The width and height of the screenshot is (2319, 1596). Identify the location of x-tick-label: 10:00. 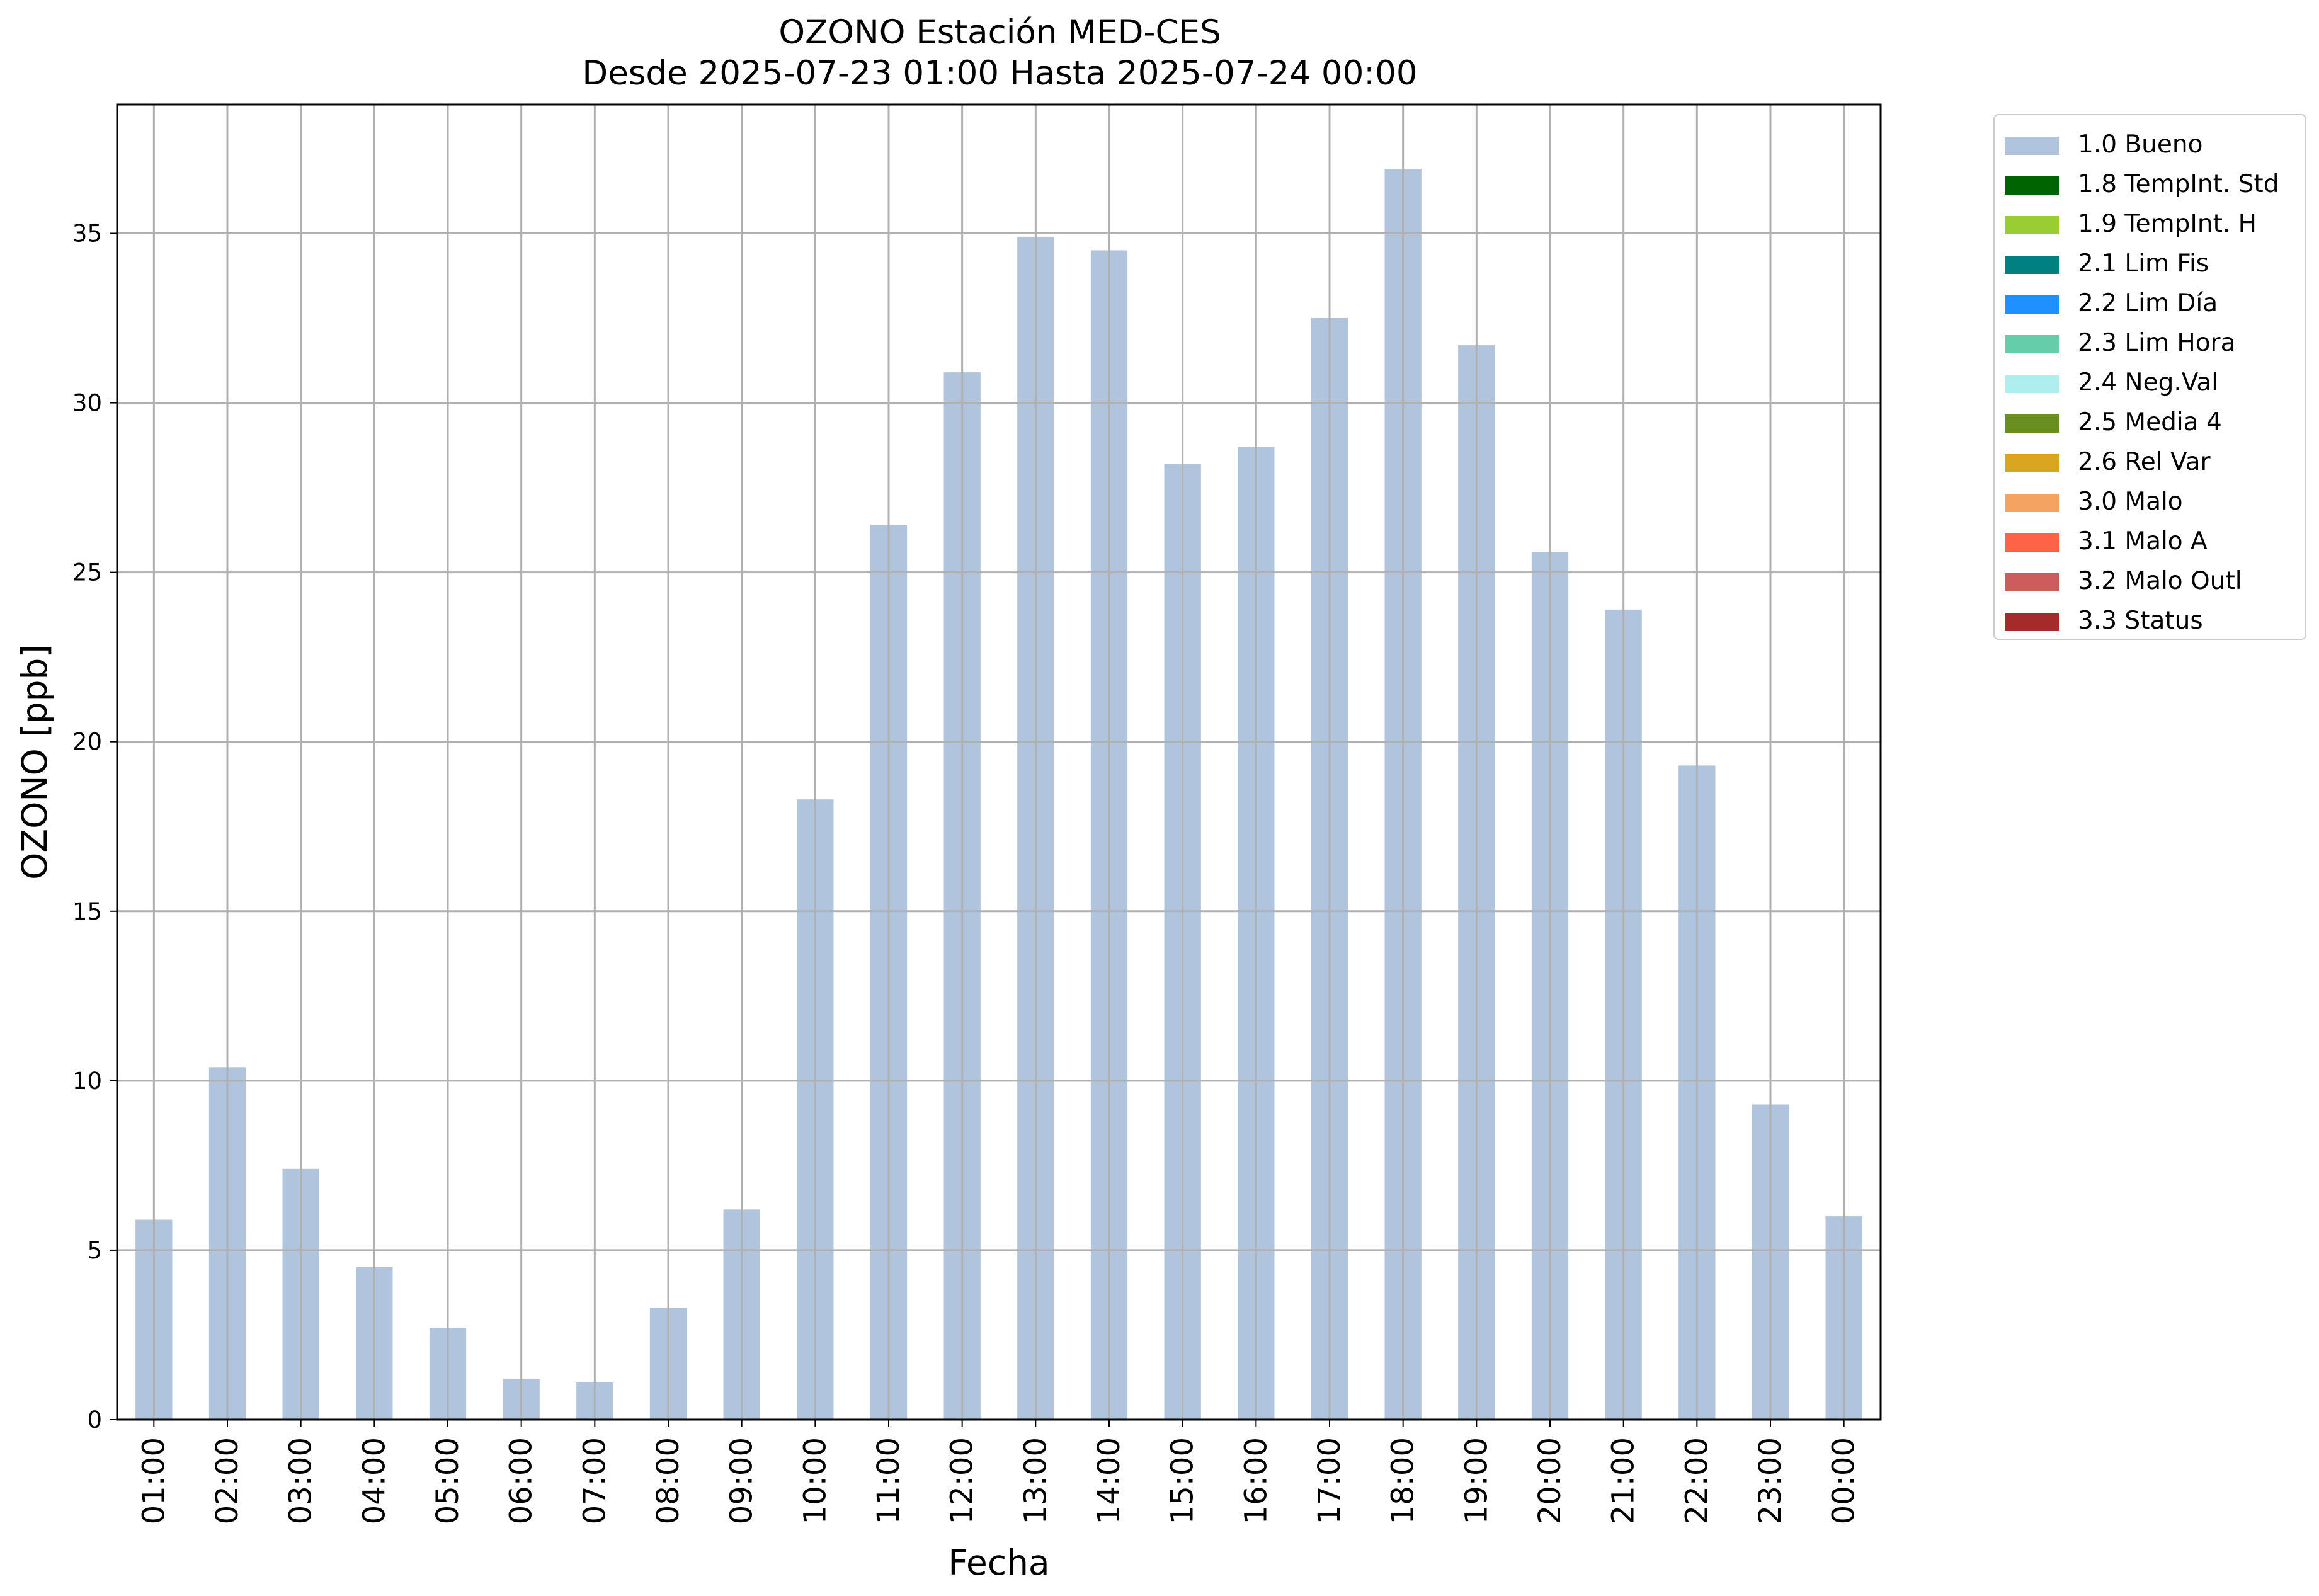
(815, 1480).